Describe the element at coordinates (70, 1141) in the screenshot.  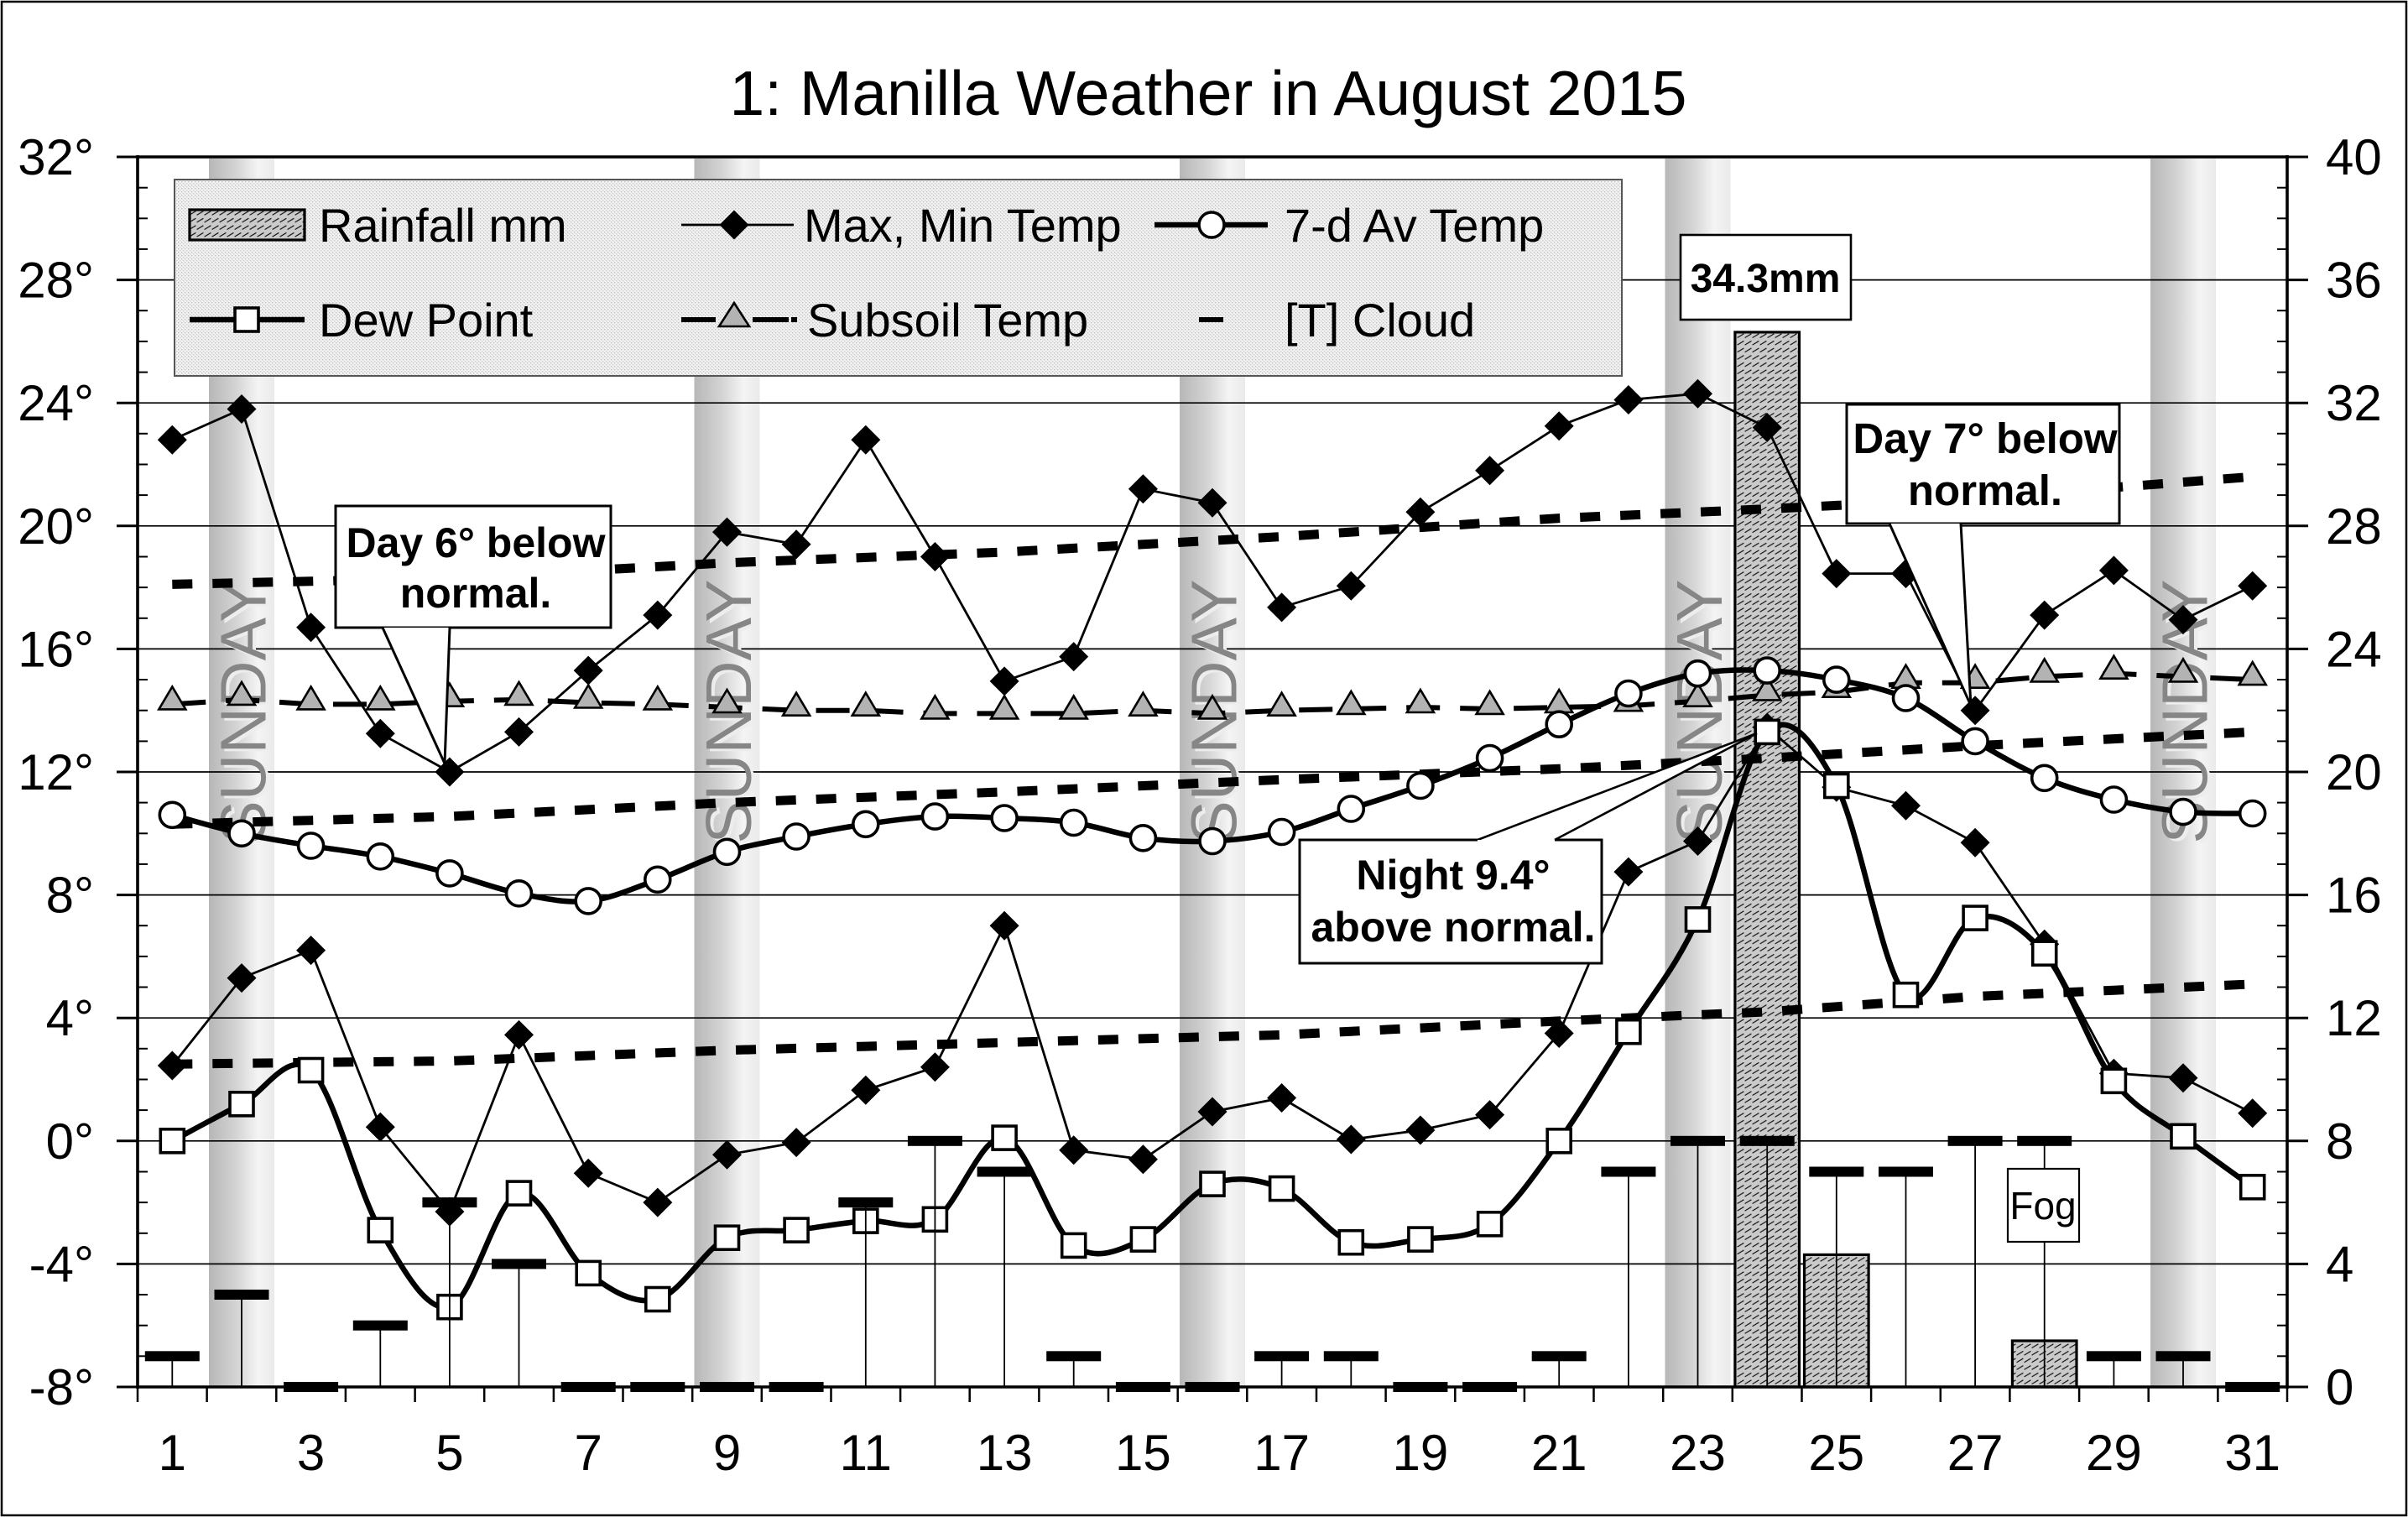
I see `svg-text: 0°` at that location.